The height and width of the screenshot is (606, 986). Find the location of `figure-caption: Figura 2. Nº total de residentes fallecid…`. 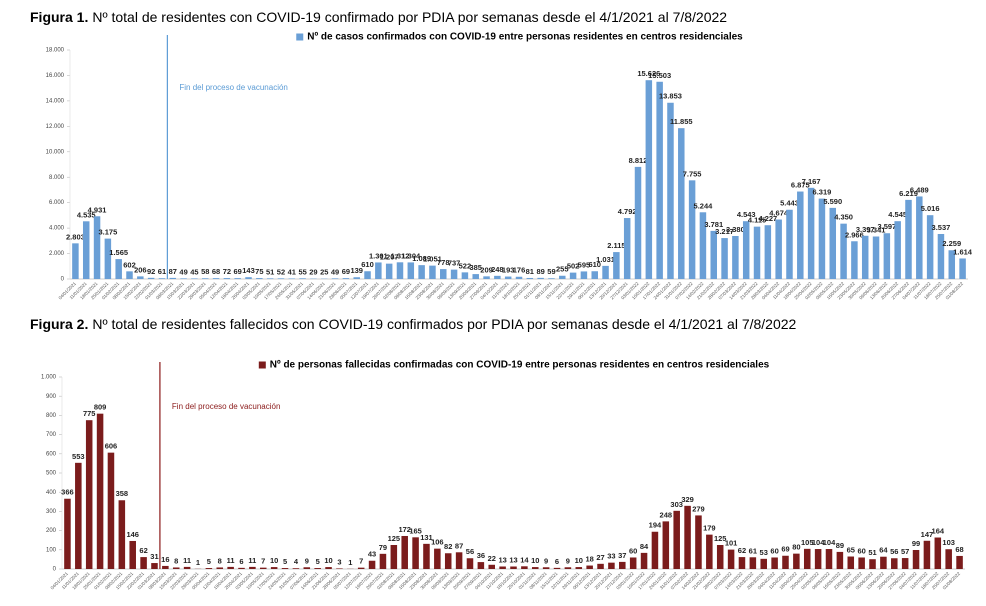

figure-caption: Figura 2. Nº total de residentes fallecid… is located at coordinates (413, 324).